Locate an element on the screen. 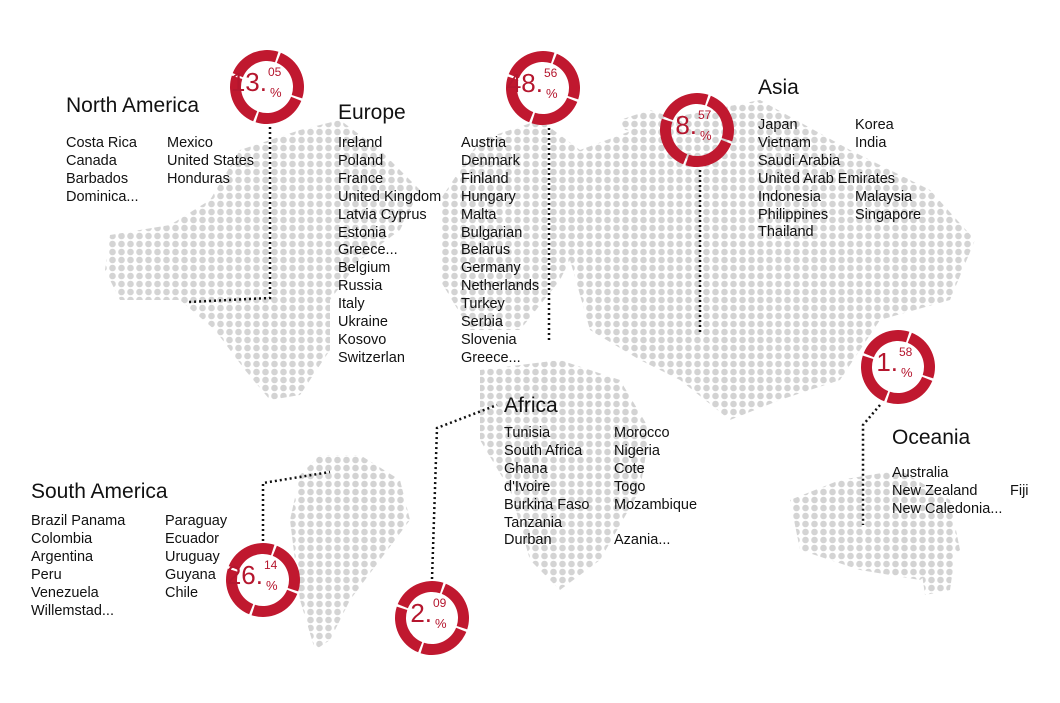 This screenshot has width=1060, height=703. percent-decimal: 14 is located at coordinates (271, 565).